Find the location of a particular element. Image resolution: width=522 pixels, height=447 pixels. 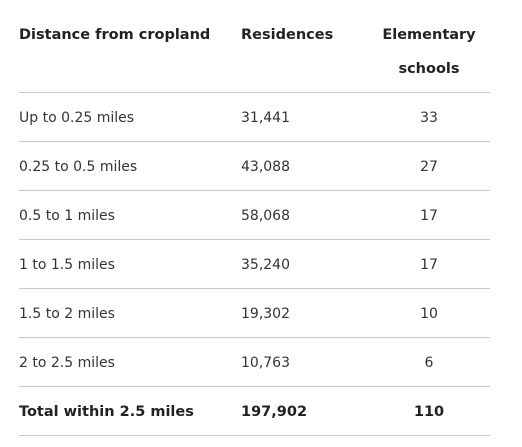

table-row: 0.25 to 0.5 miles 43,088 27 is located at coordinates (254, 166).